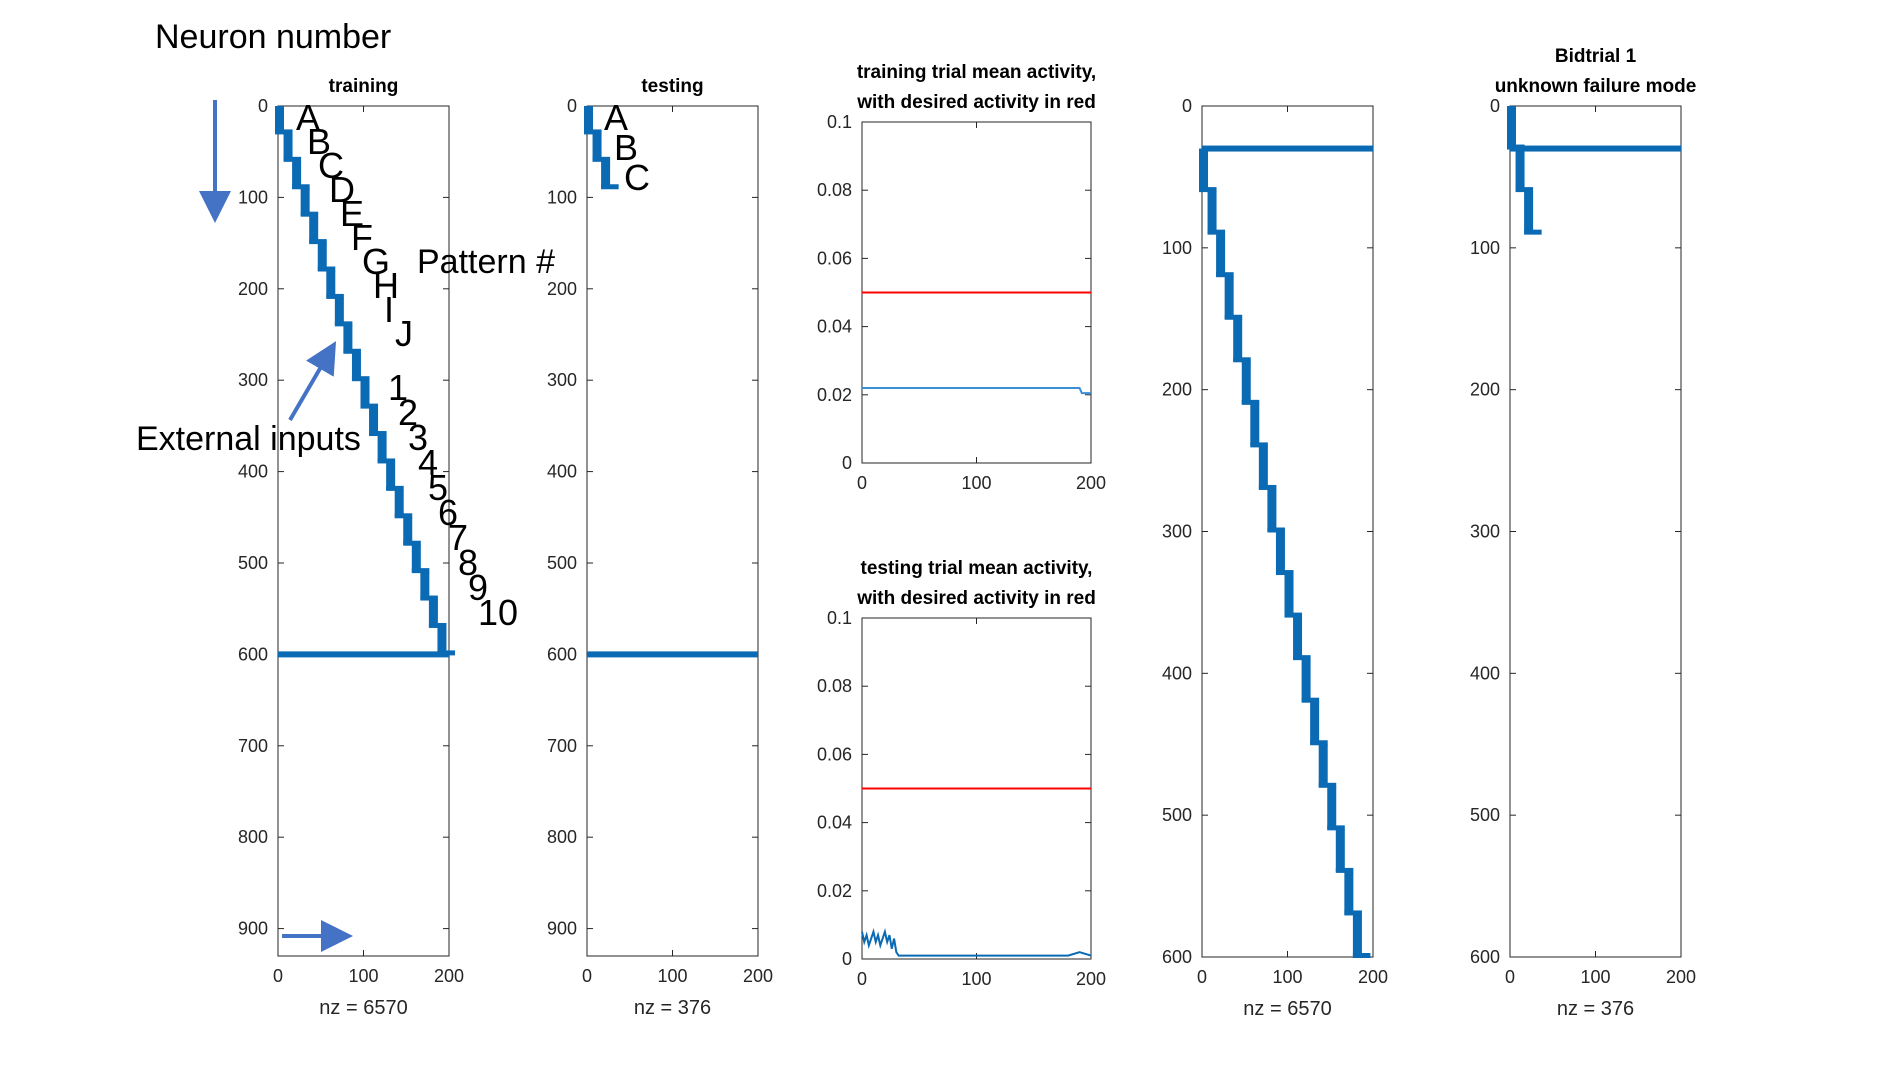 The height and width of the screenshot is (1066, 1877). Describe the element at coordinates (976, 72) in the screenshot. I see `panel-title: training trial mean activity,` at that location.